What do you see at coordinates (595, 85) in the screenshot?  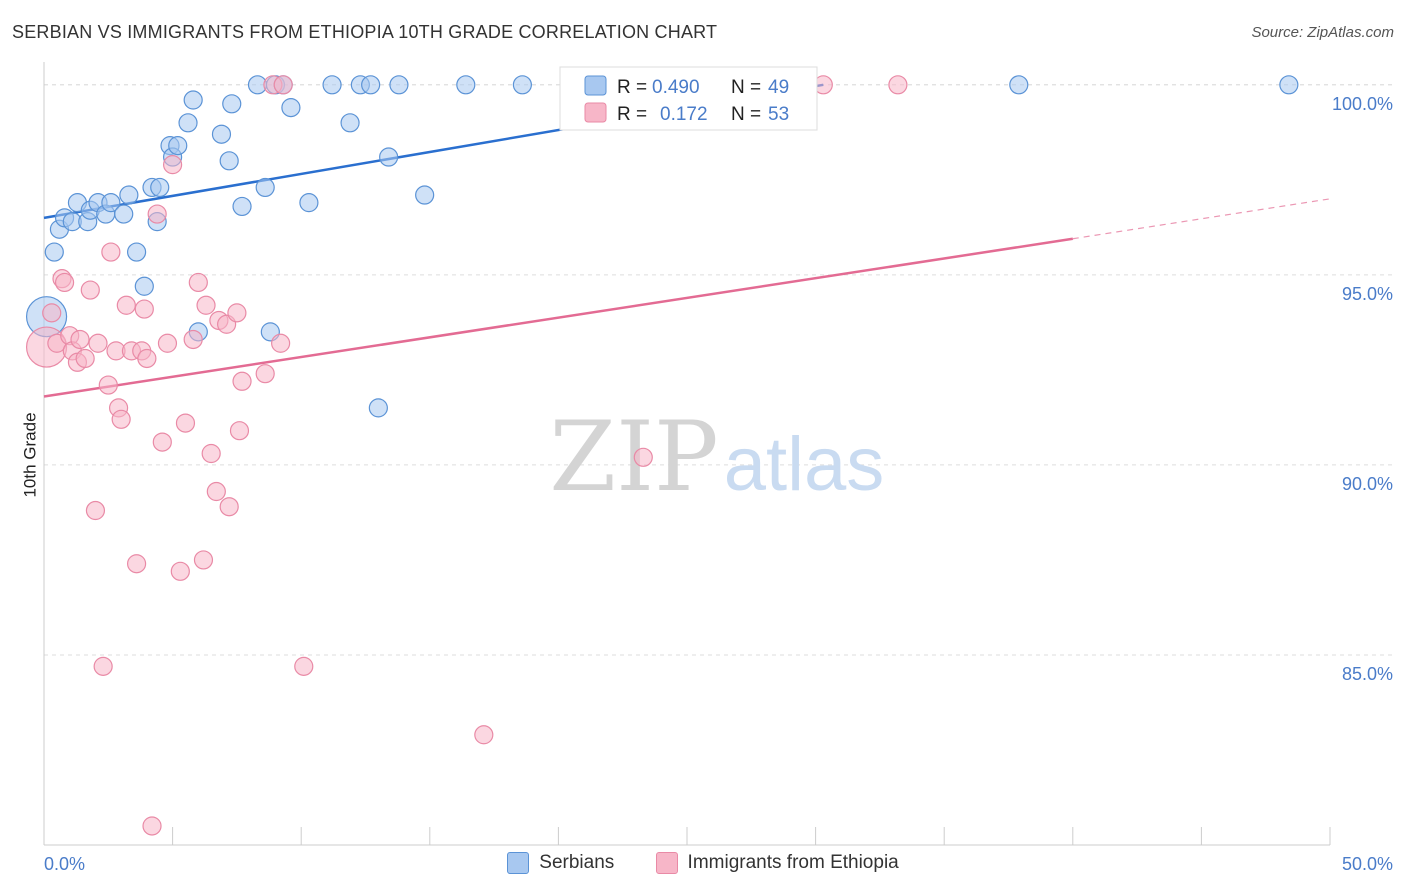 I see `stats-swatch-serbians` at bounding box center [595, 85].